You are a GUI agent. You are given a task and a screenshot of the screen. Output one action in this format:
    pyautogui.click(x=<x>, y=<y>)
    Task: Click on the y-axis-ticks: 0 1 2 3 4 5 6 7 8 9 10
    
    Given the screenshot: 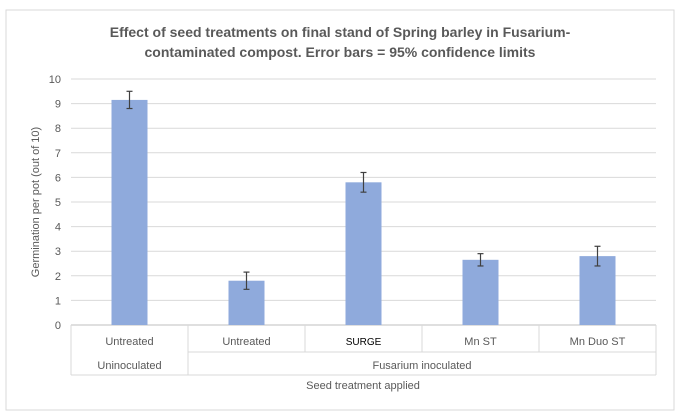 What is the action you would take?
    pyautogui.click(x=55, y=203)
    